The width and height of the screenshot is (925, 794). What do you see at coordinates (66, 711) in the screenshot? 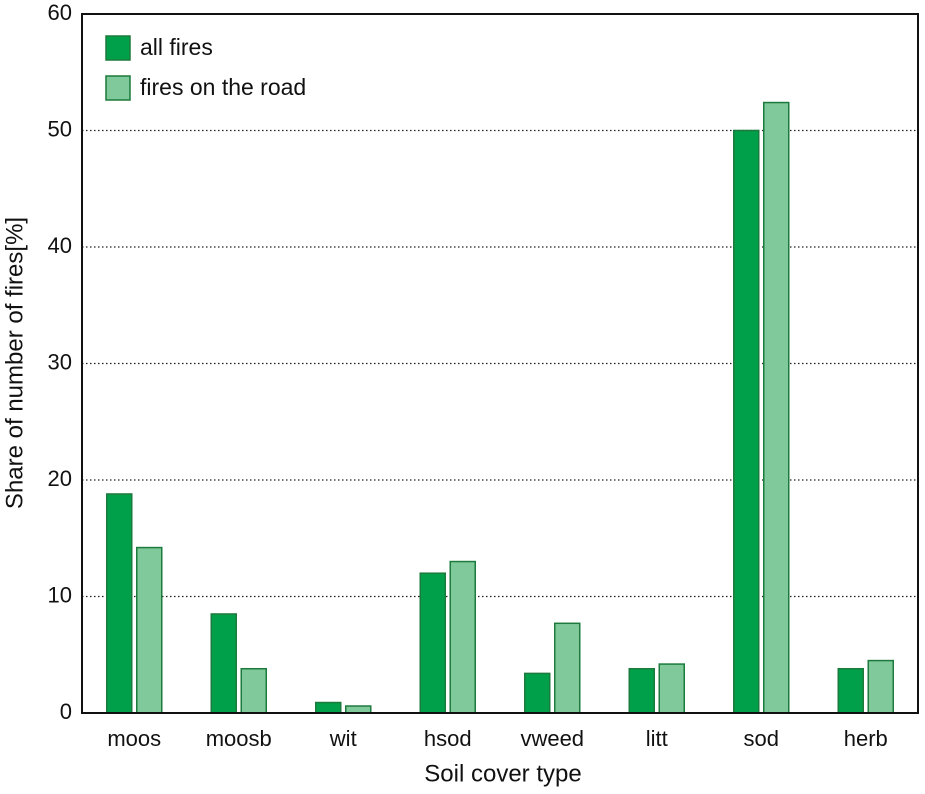
I see `y-tick-label: 0` at bounding box center [66, 711].